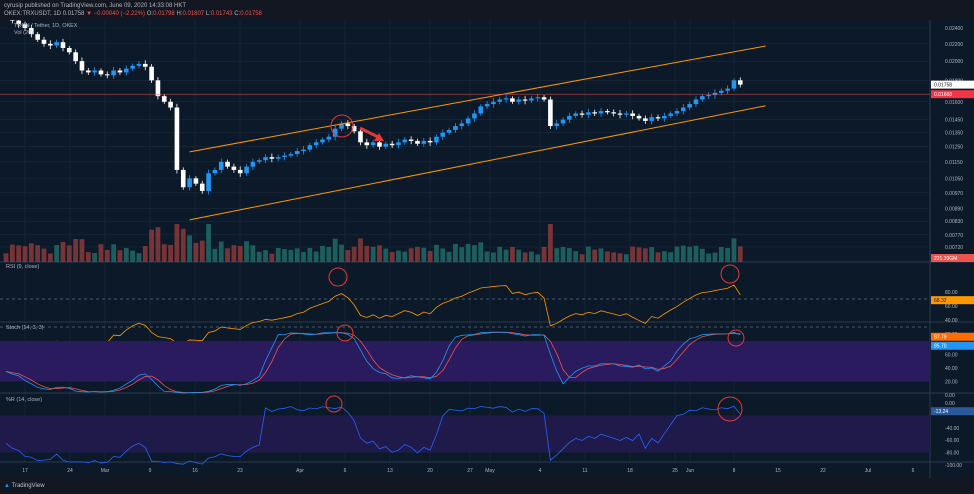 This screenshot has height=494, width=974. What do you see at coordinates (376, 316) in the screenshot?
I see `rsi-line` at bounding box center [376, 316].